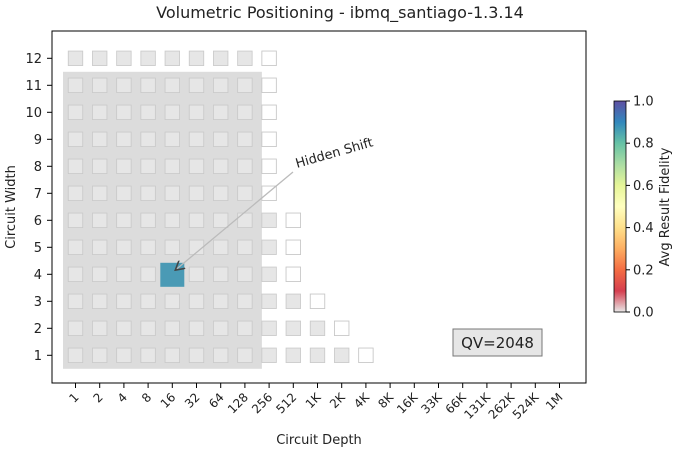 This screenshot has width=680, height=451. I want to click on y-tick-label: 8, so click(38, 167).